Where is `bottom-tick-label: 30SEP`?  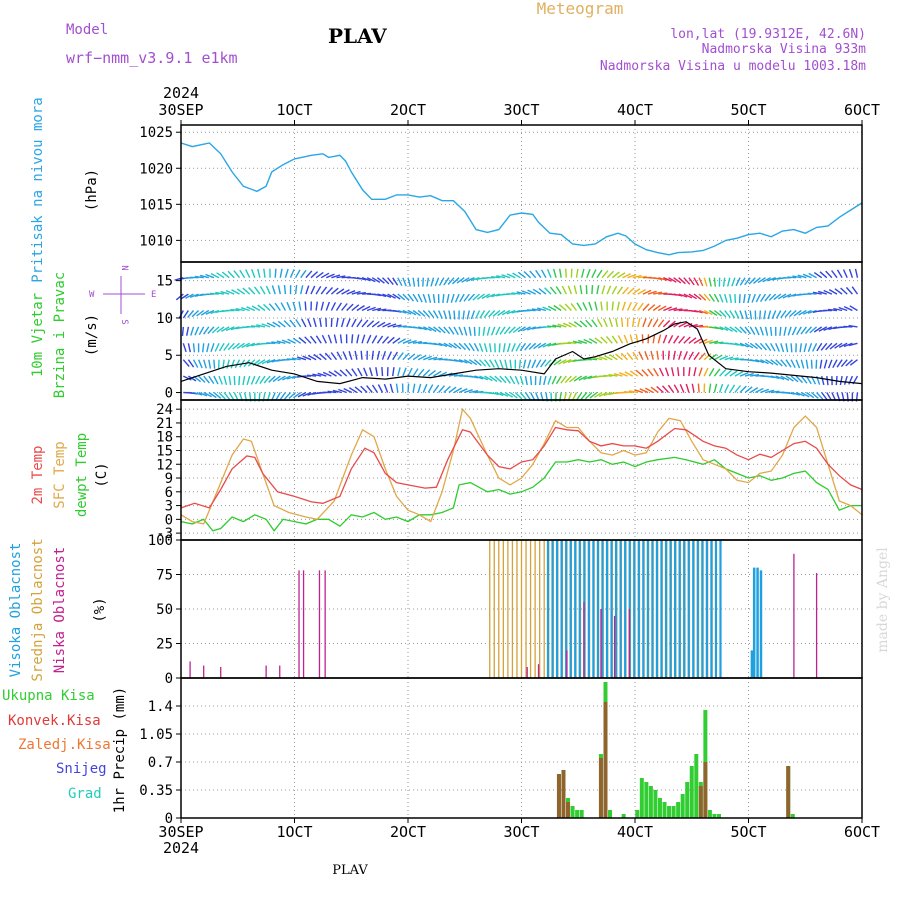
bottom-tick-label: 30SEP is located at coordinates (180, 832).